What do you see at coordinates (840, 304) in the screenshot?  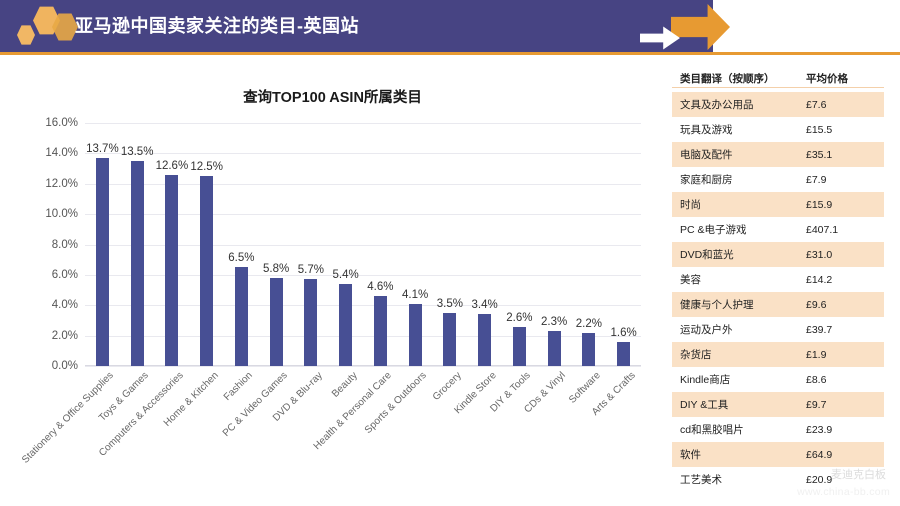 I see `table-cell-price: £9.6` at bounding box center [840, 304].